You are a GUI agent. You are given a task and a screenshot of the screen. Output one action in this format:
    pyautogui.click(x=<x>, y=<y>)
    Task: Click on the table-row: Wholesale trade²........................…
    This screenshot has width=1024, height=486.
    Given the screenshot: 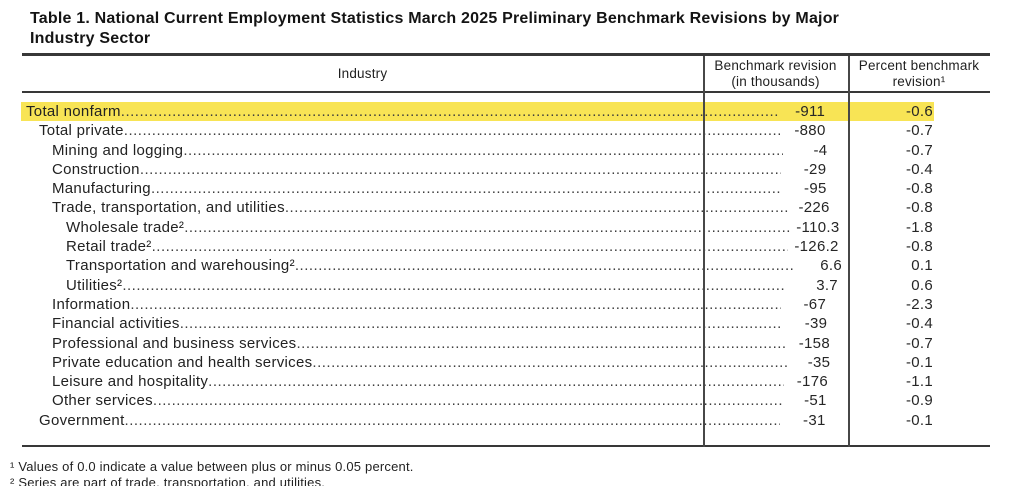 What is the action you would take?
    pyautogui.click(x=506, y=227)
    